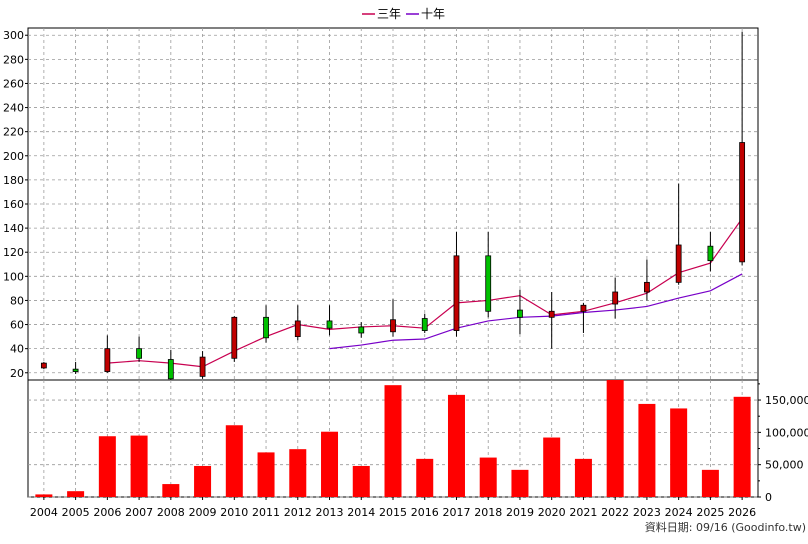 The width and height of the screenshot is (808, 544). I want to click on price-tick-label: 300, so click(13, 35).